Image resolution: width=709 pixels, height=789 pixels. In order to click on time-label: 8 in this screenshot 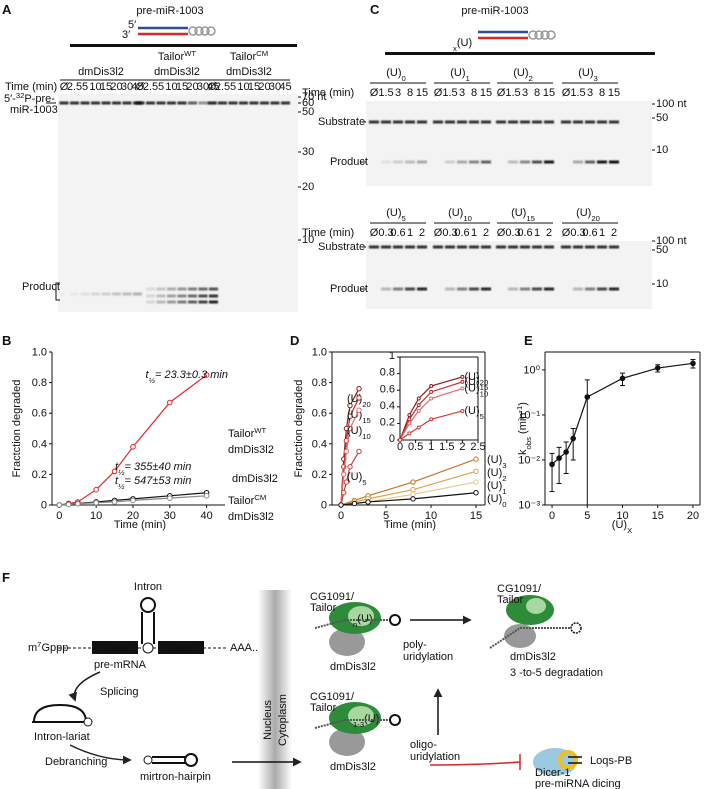, I will do `click(537, 93)`.